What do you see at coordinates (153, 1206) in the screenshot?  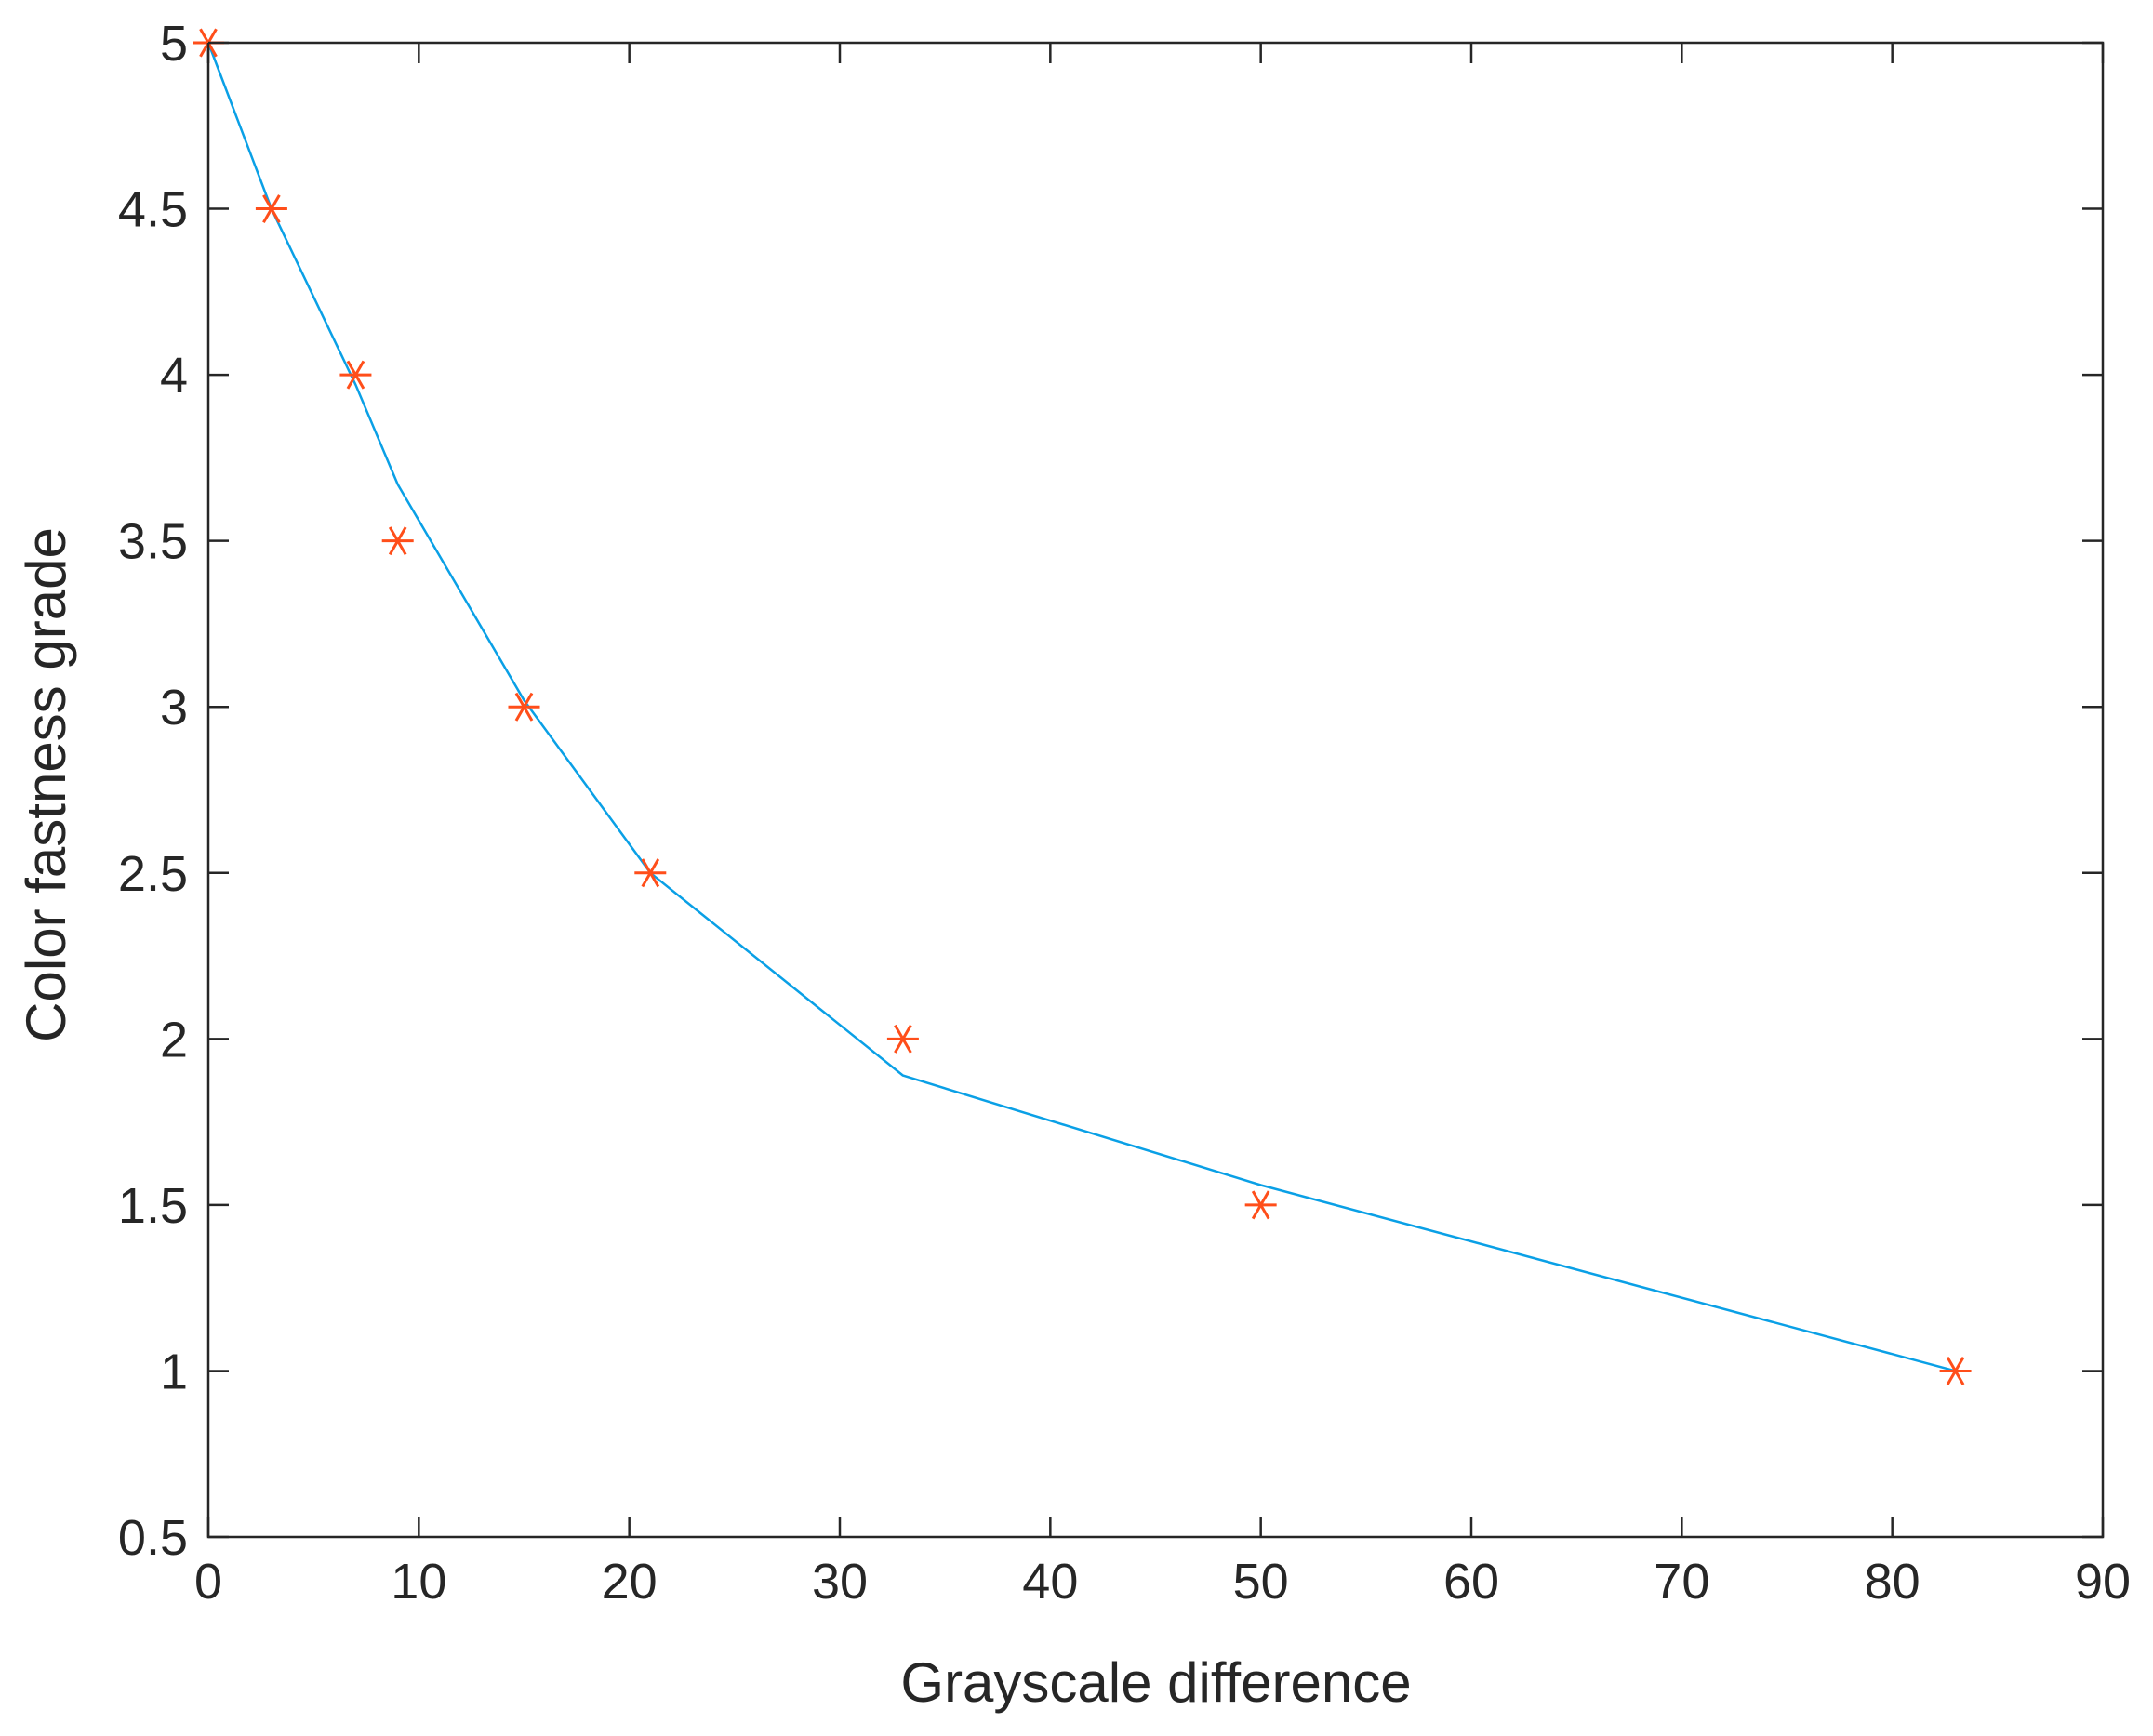 I see `y-tick-label: 1.5` at bounding box center [153, 1206].